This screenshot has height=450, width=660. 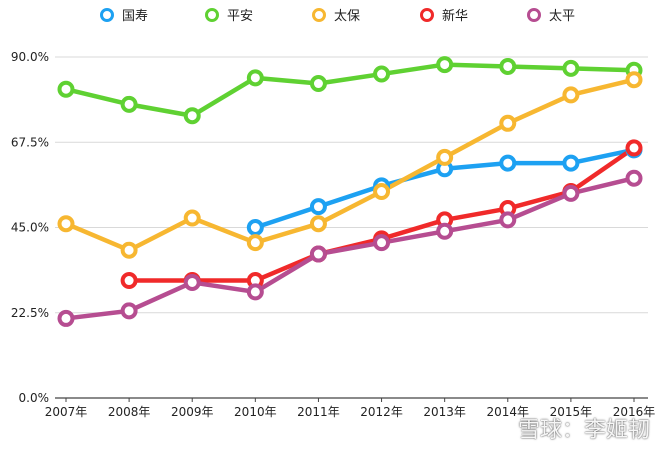 I want to click on y-tick-label: 90.0%, so click(x=30, y=57).